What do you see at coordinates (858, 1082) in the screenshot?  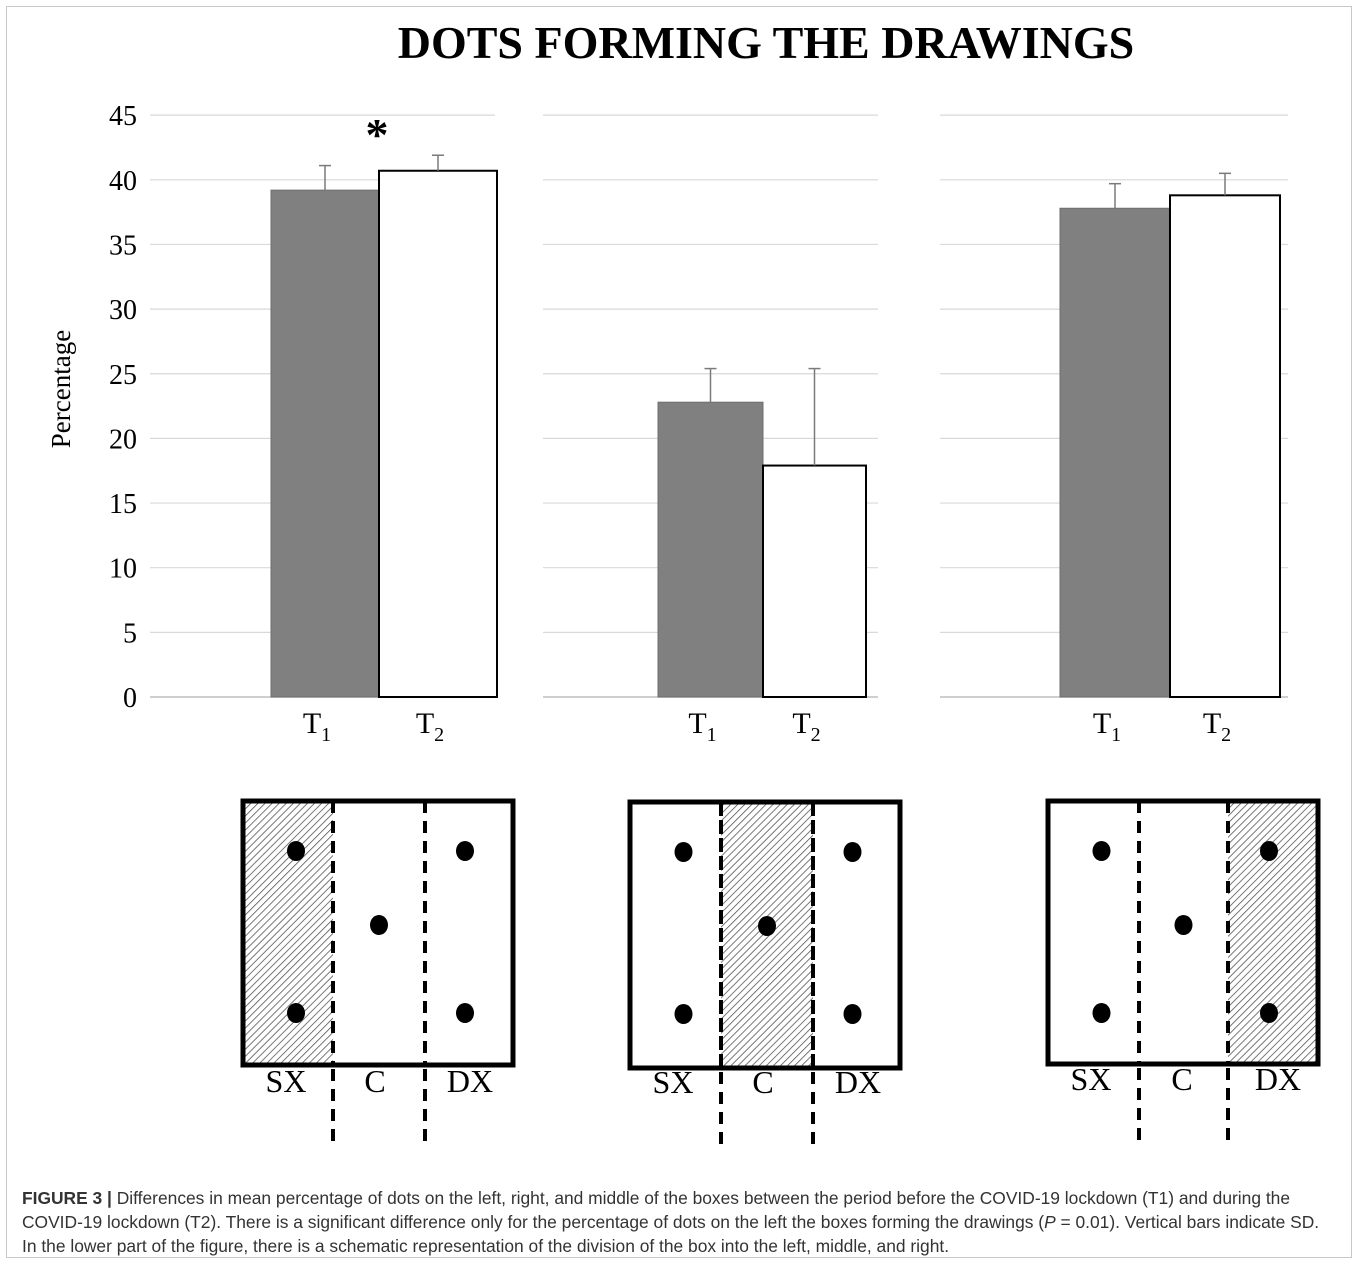 I see `schematic-2-label-DX: DX` at bounding box center [858, 1082].